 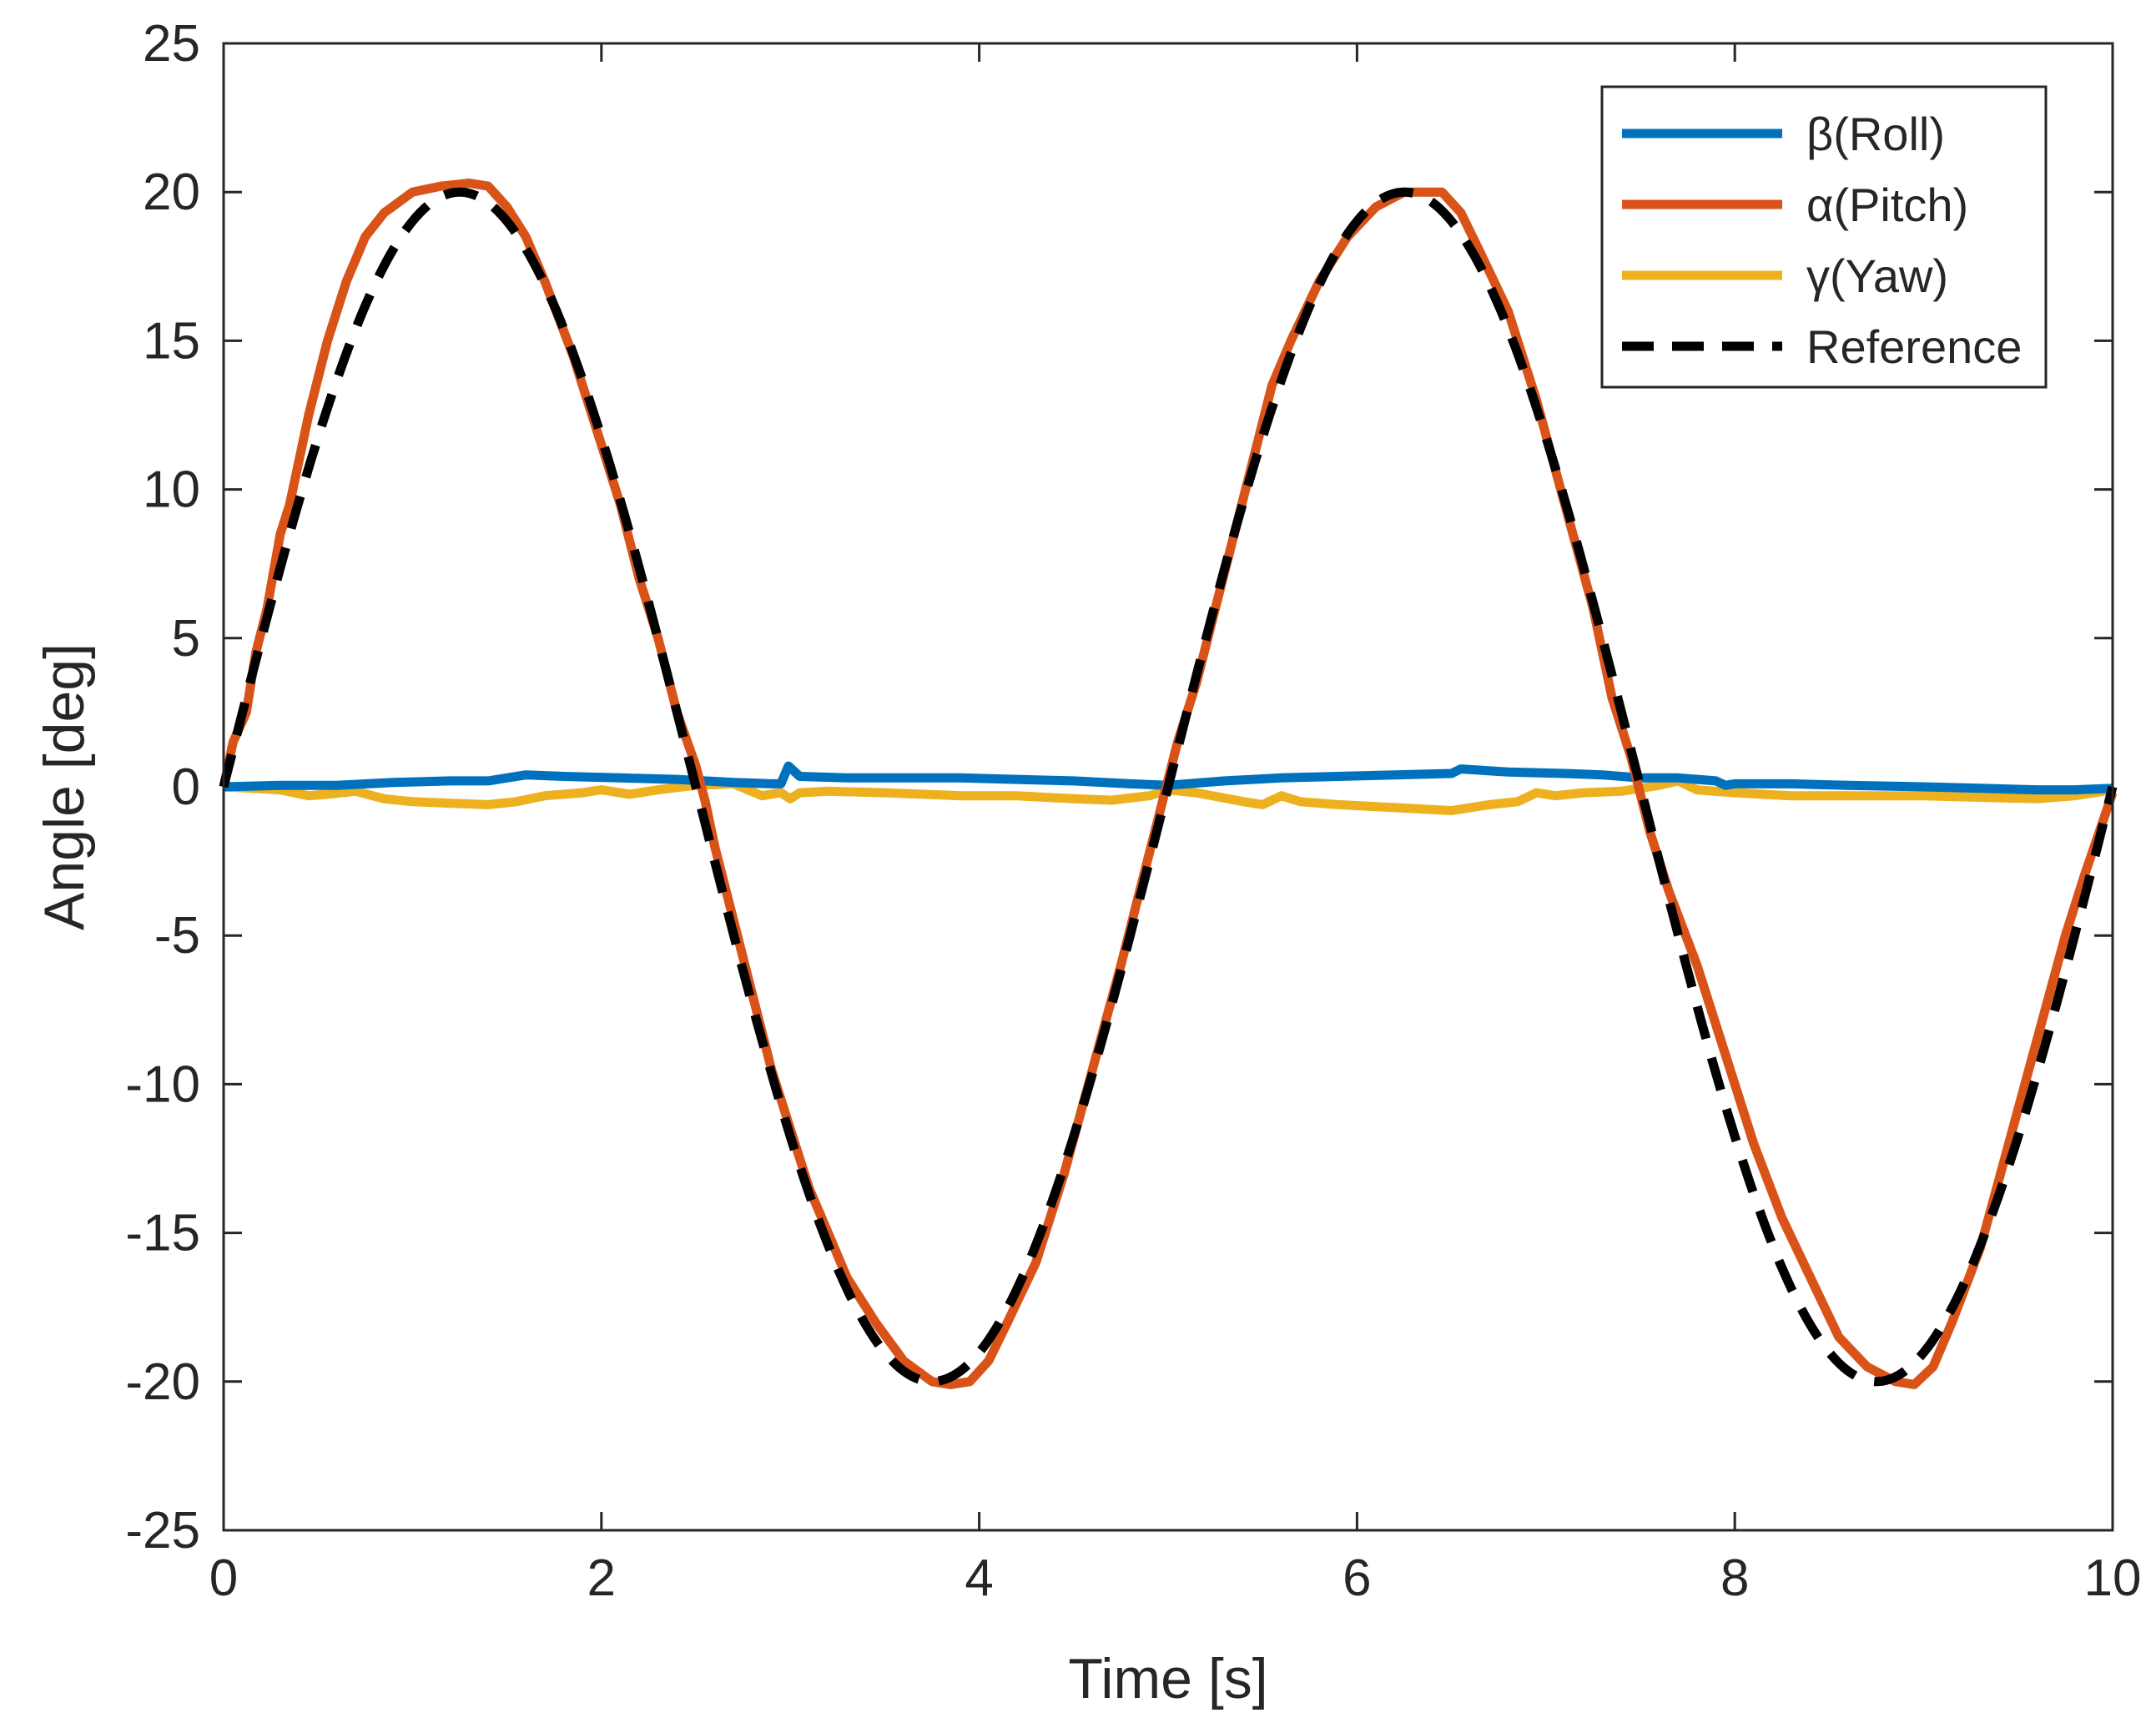 What do you see at coordinates (171, 341) in the screenshot?
I see `y-tick-label: 15` at bounding box center [171, 341].